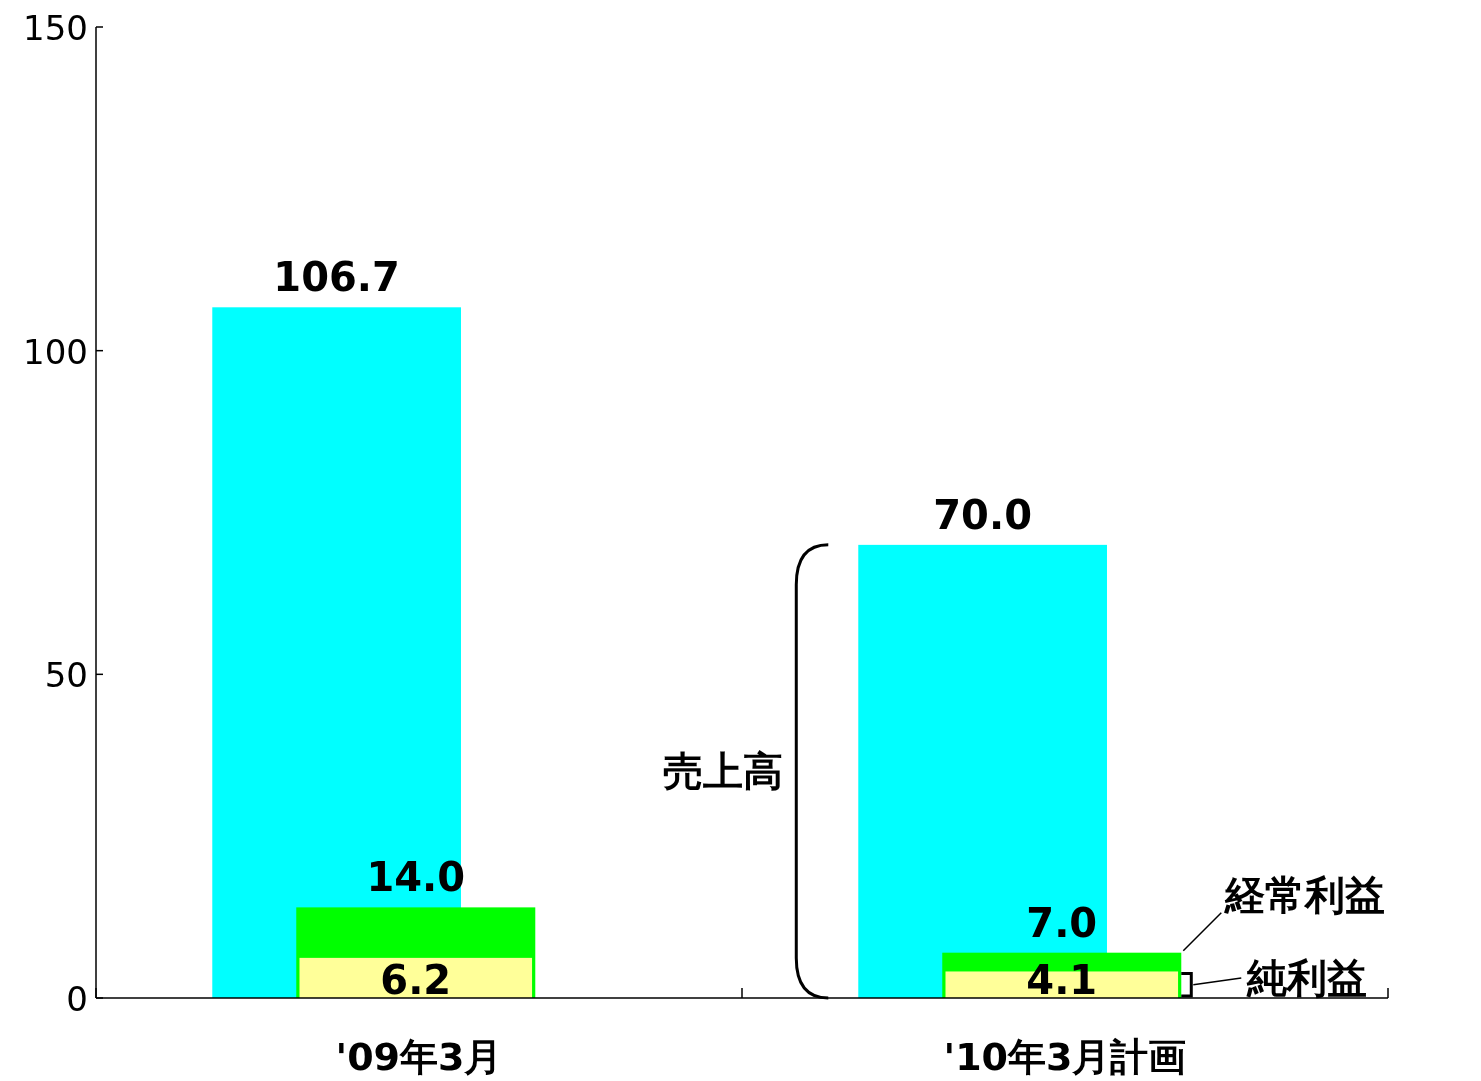  What do you see at coordinates (77, 999) in the screenshot?
I see `y-tick-label: 0` at bounding box center [77, 999].